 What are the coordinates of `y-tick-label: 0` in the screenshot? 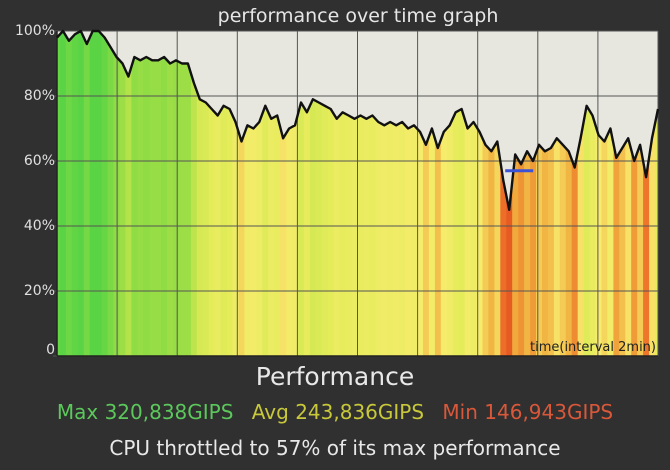 It's located at (50, 350).